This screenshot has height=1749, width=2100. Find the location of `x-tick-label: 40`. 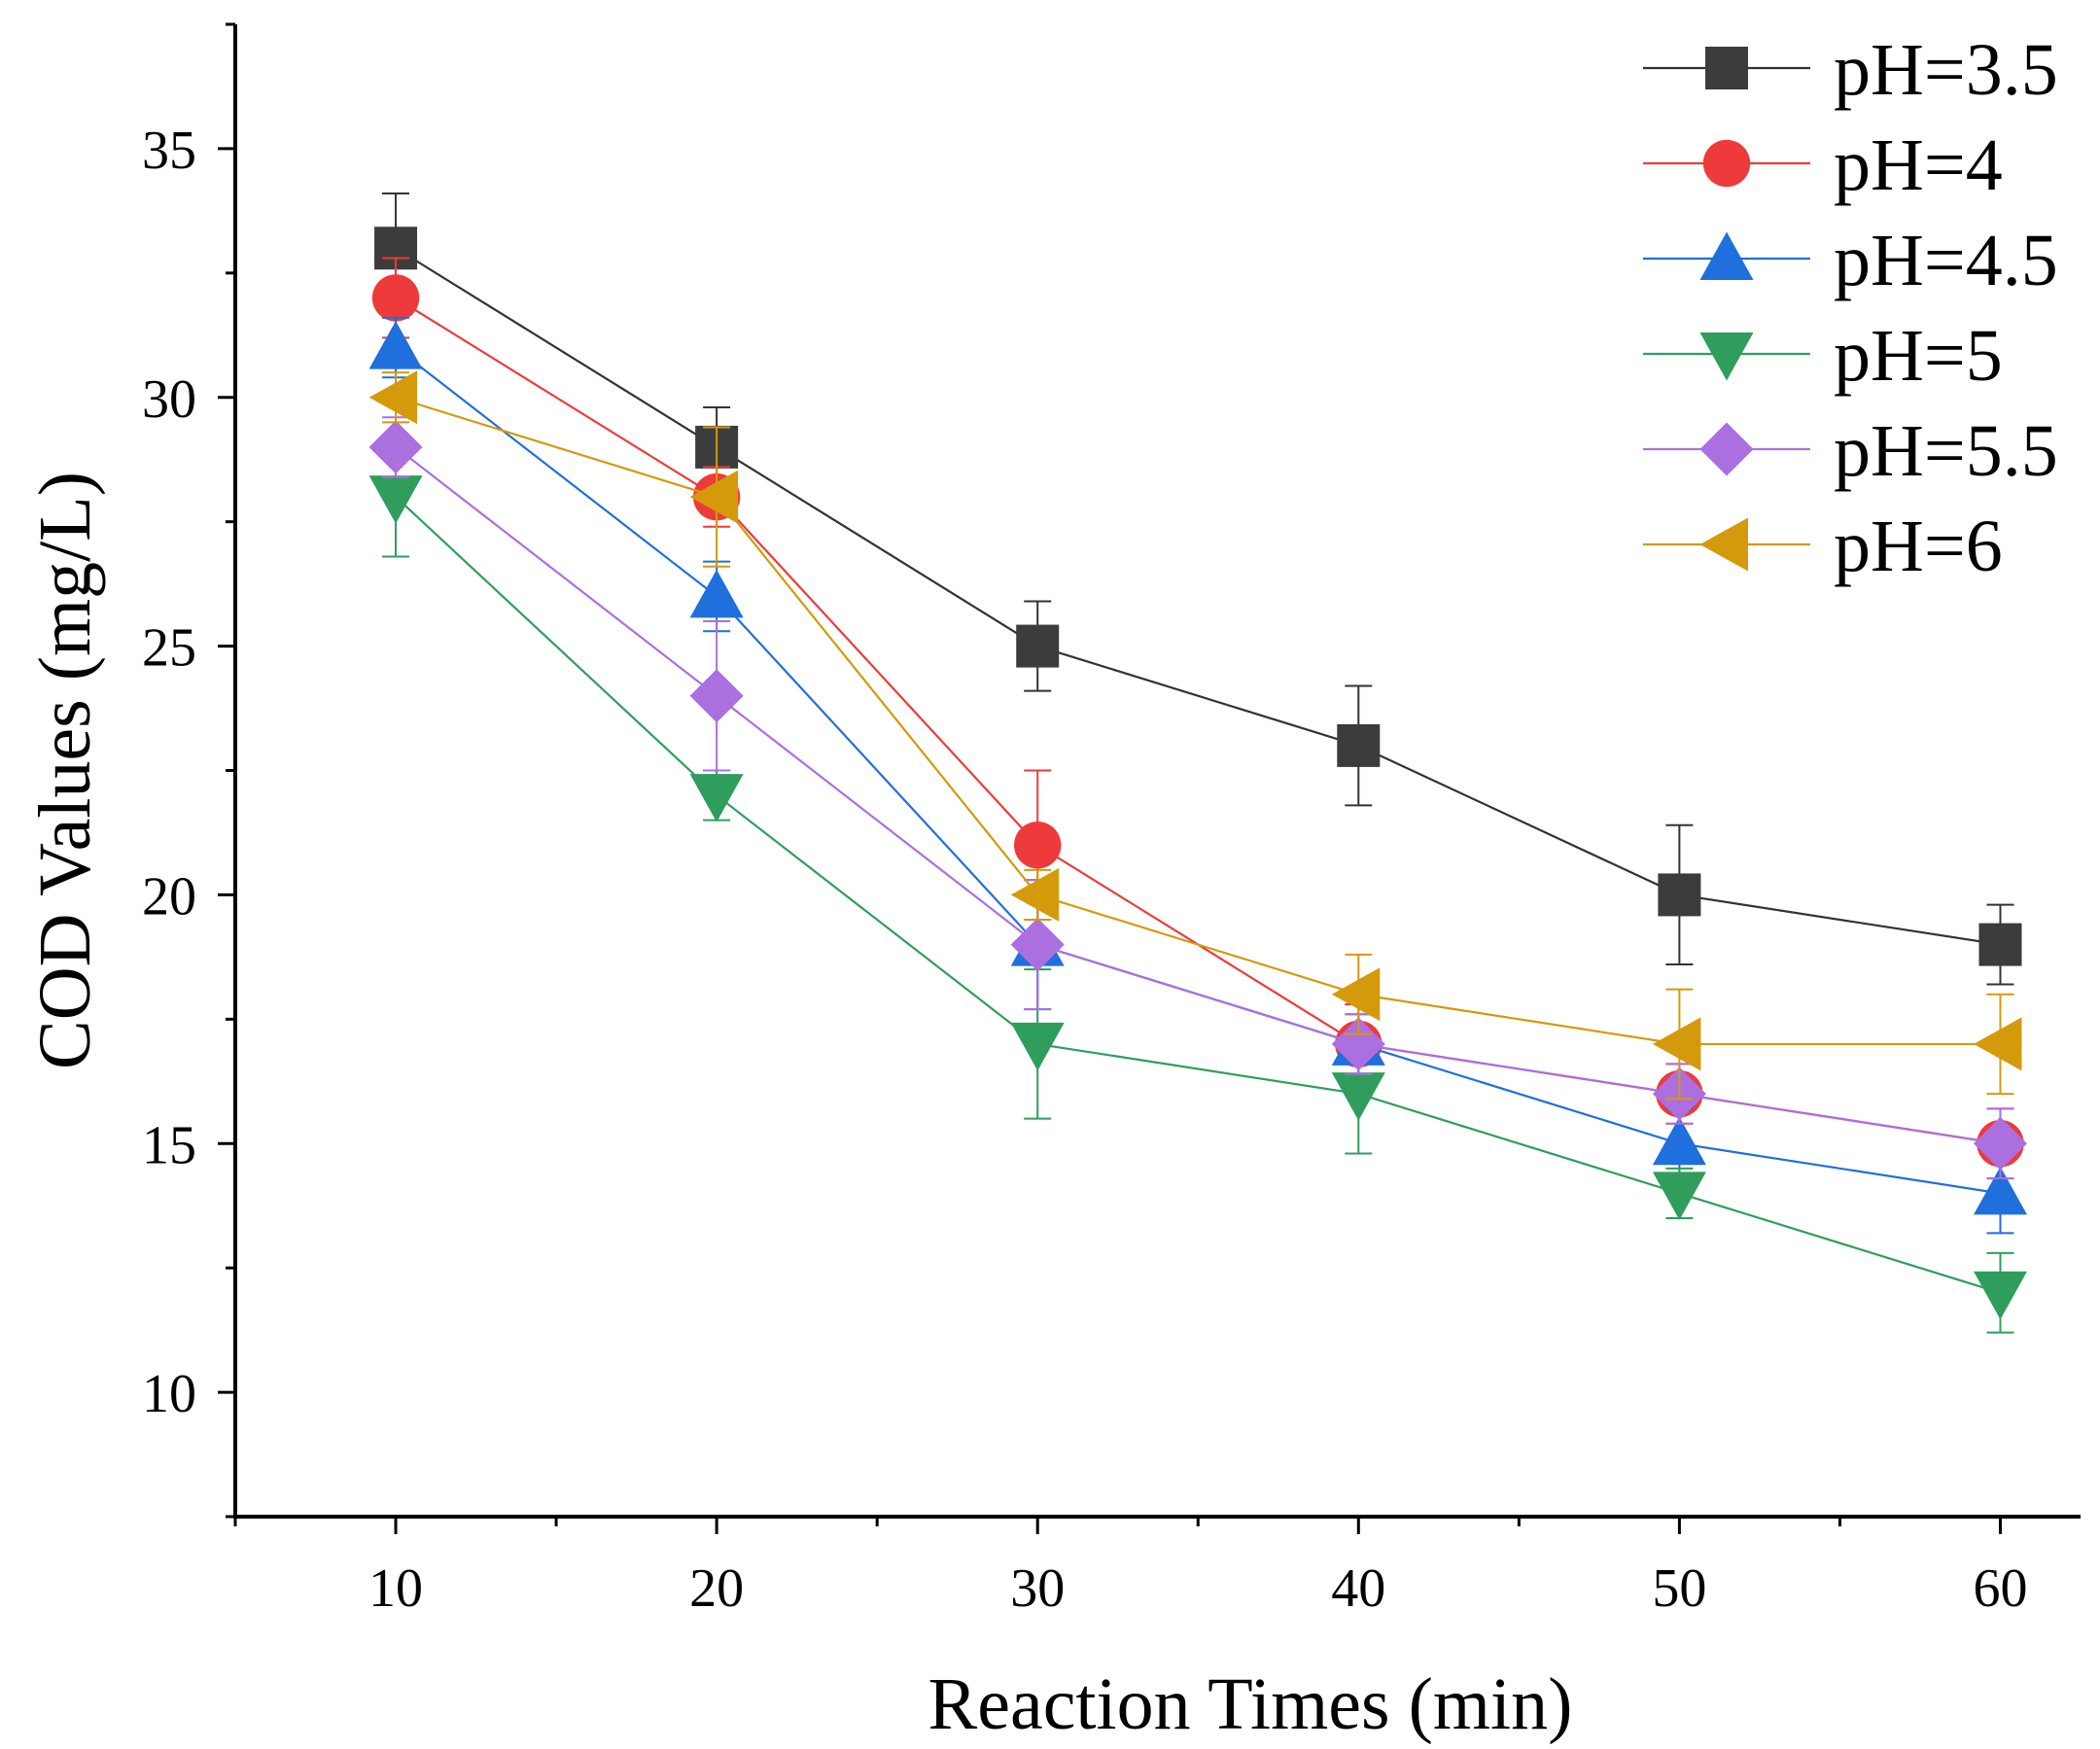

x-tick-label: 40 is located at coordinates (1358, 1589).